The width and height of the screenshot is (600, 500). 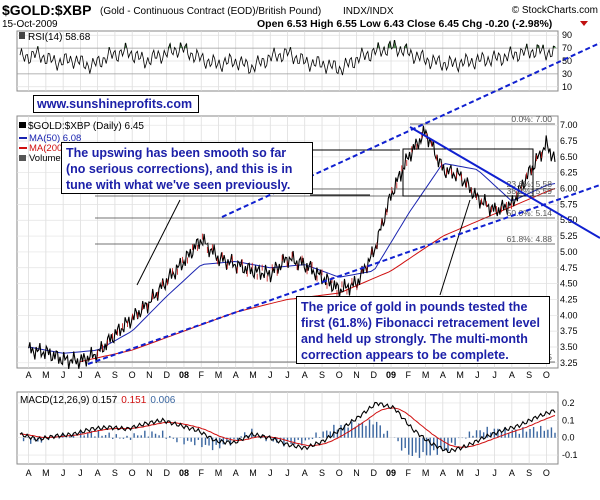 What do you see at coordinates (530, 191) in the screenshot?
I see `fib-level-label: 38.2%: 5.59` at bounding box center [530, 191].